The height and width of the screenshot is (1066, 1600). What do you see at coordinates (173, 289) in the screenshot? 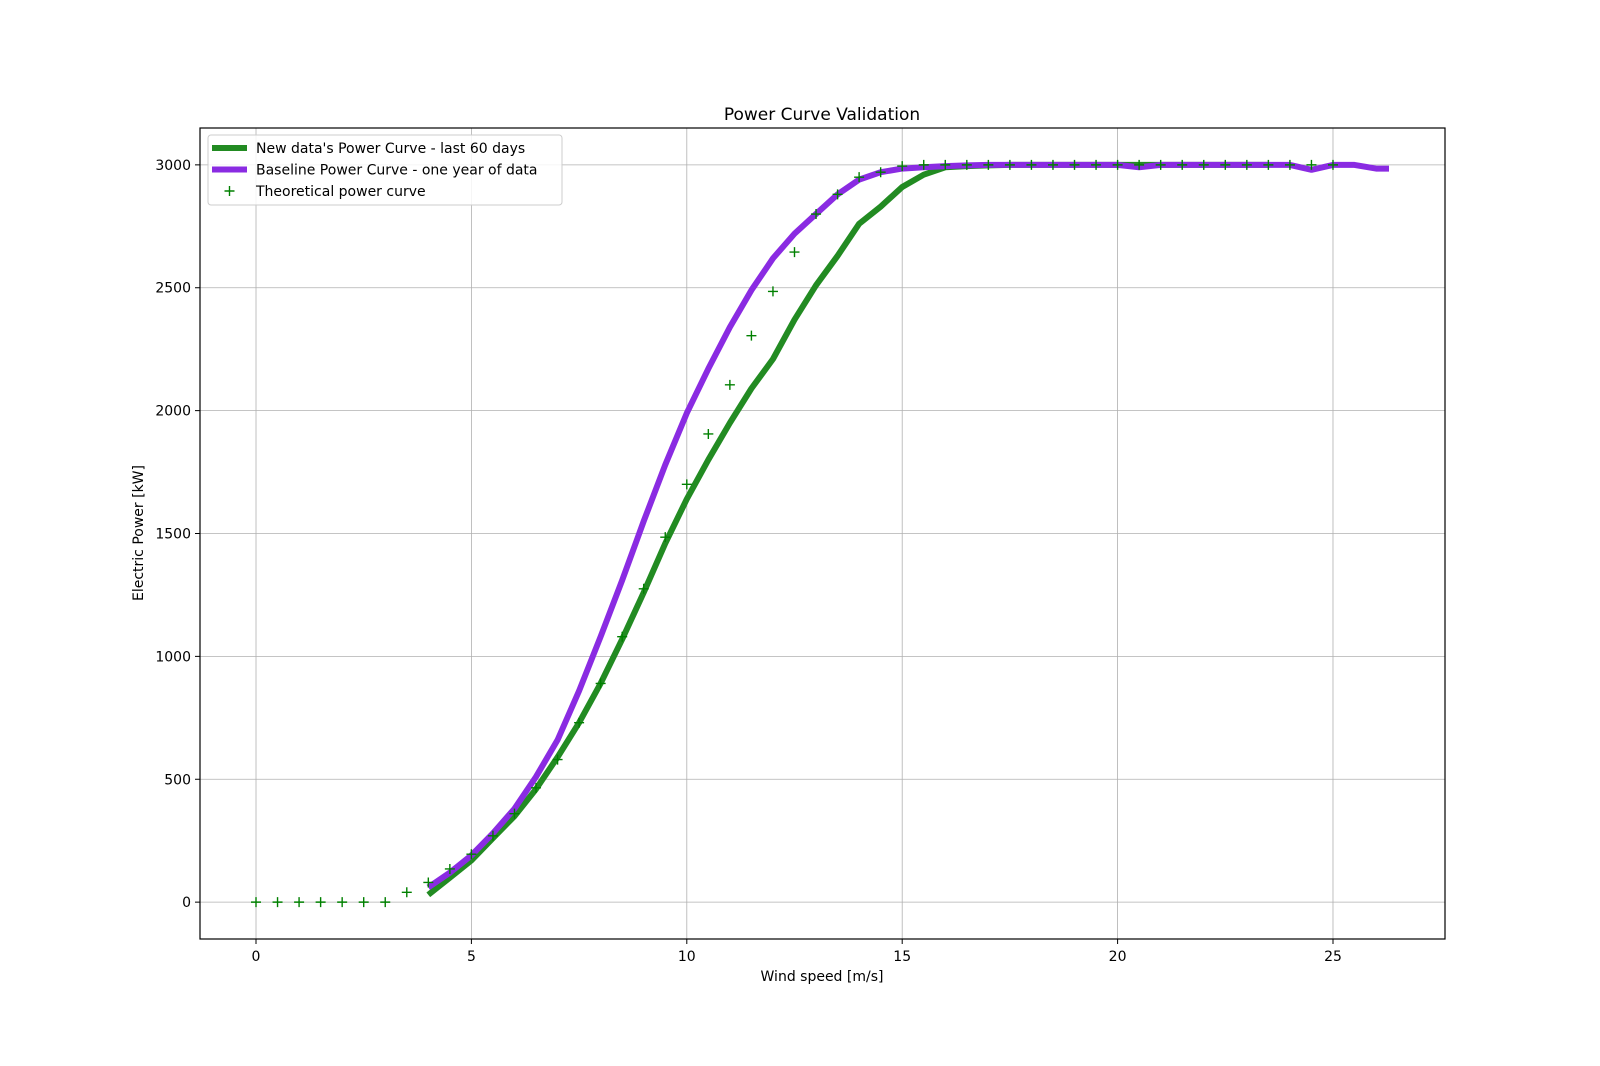
I see `y-tick-label: 2500` at bounding box center [173, 289].